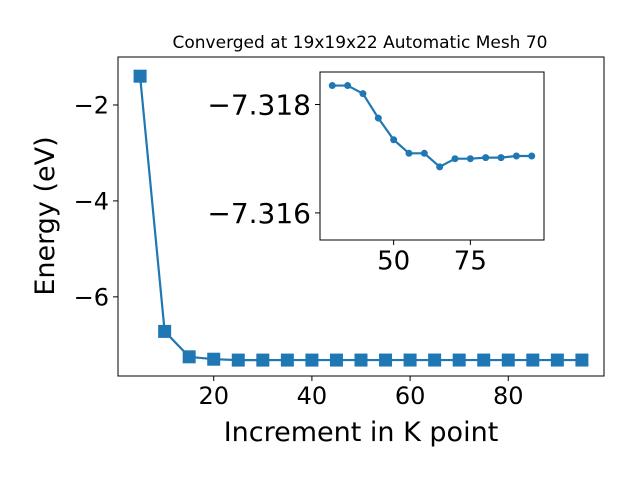  I want to click on x-axis-label: Increment in K point, so click(361, 432).